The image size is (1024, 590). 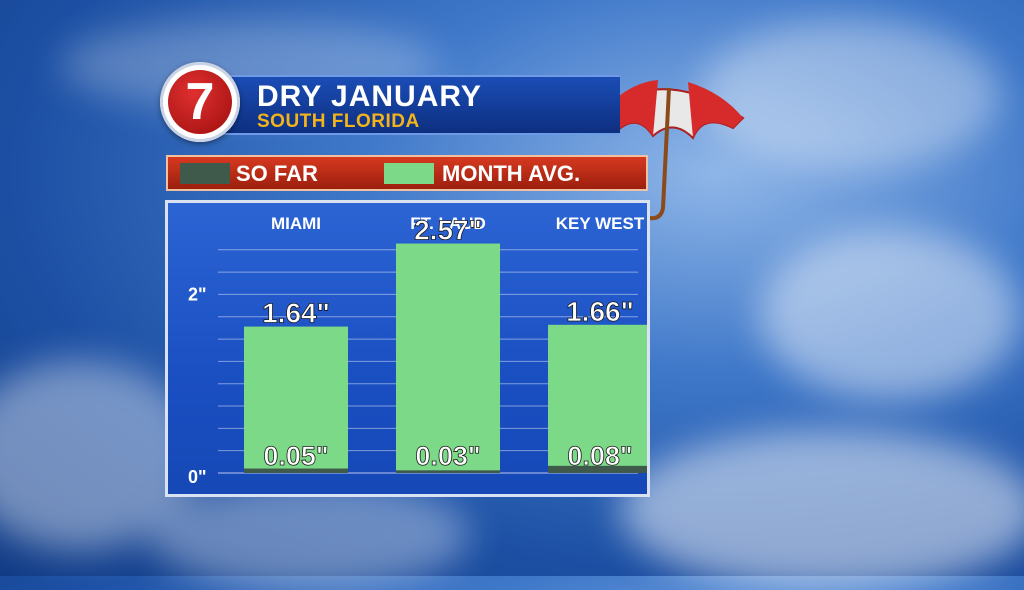 I want to click on legend-swatch-so-far, so click(x=205, y=173).